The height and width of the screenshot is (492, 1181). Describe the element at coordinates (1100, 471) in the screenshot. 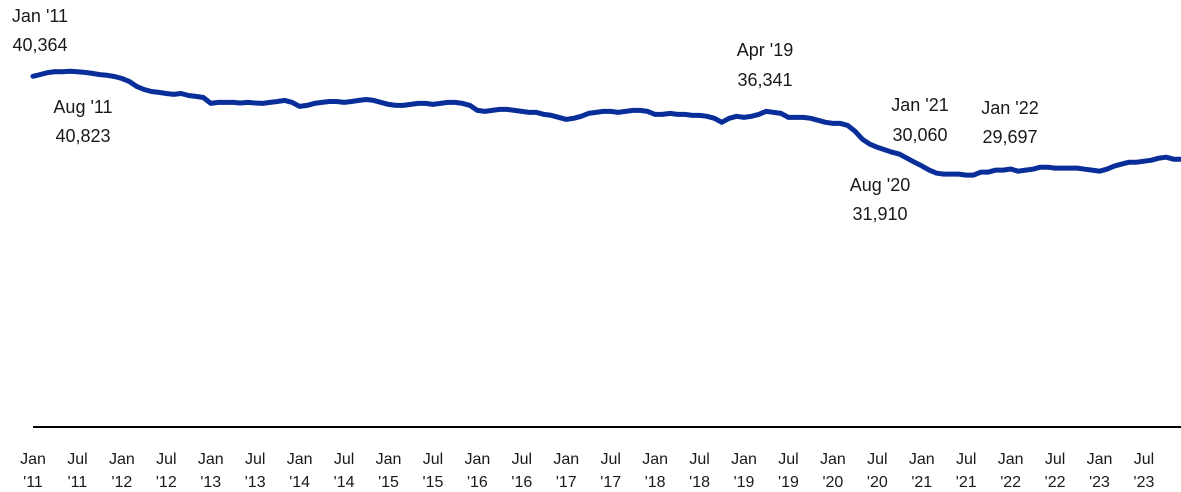

I see `x-tick-label: Jan '23` at that location.